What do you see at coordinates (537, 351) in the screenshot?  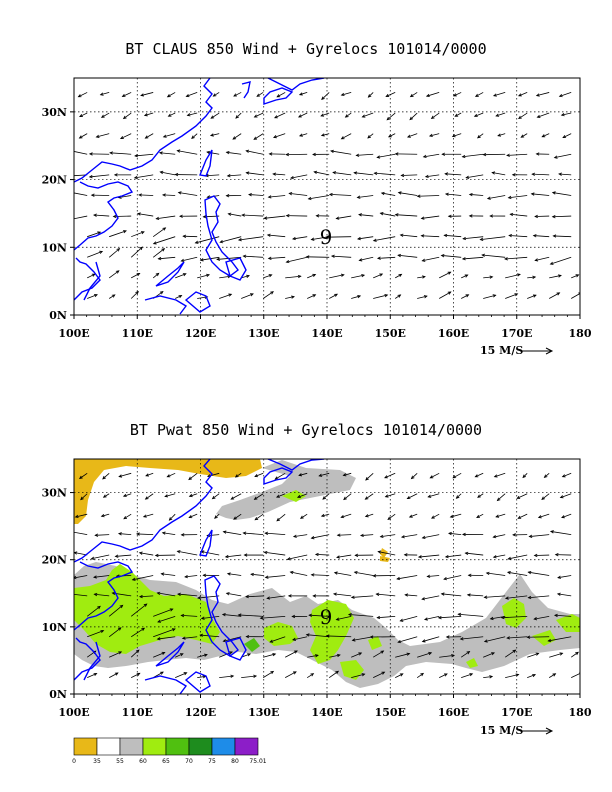 I see `top-scale-arrow` at bounding box center [537, 351].